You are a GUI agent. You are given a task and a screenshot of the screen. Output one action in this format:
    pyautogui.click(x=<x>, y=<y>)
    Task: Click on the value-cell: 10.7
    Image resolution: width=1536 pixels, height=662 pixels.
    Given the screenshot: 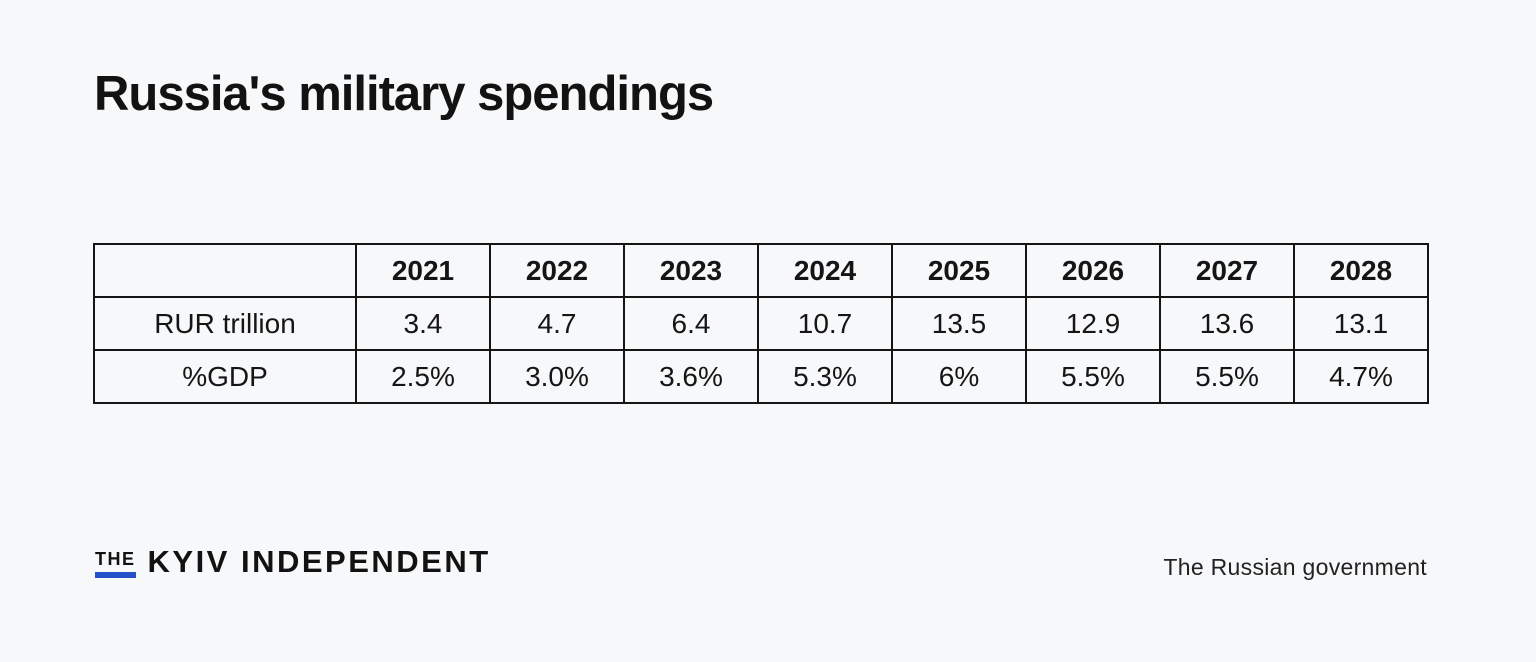 What is the action you would take?
    pyautogui.click(x=825, y=323)
    